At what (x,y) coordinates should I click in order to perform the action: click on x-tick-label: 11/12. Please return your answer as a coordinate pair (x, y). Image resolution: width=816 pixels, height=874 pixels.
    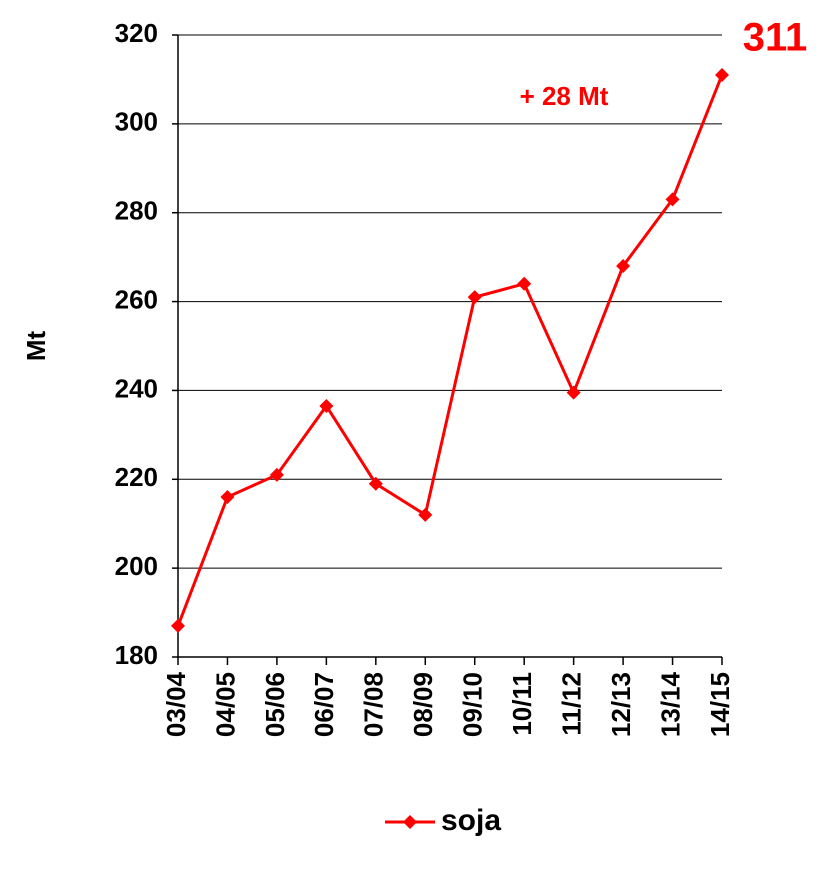
    Looking at the image, I should click on (572, 704).